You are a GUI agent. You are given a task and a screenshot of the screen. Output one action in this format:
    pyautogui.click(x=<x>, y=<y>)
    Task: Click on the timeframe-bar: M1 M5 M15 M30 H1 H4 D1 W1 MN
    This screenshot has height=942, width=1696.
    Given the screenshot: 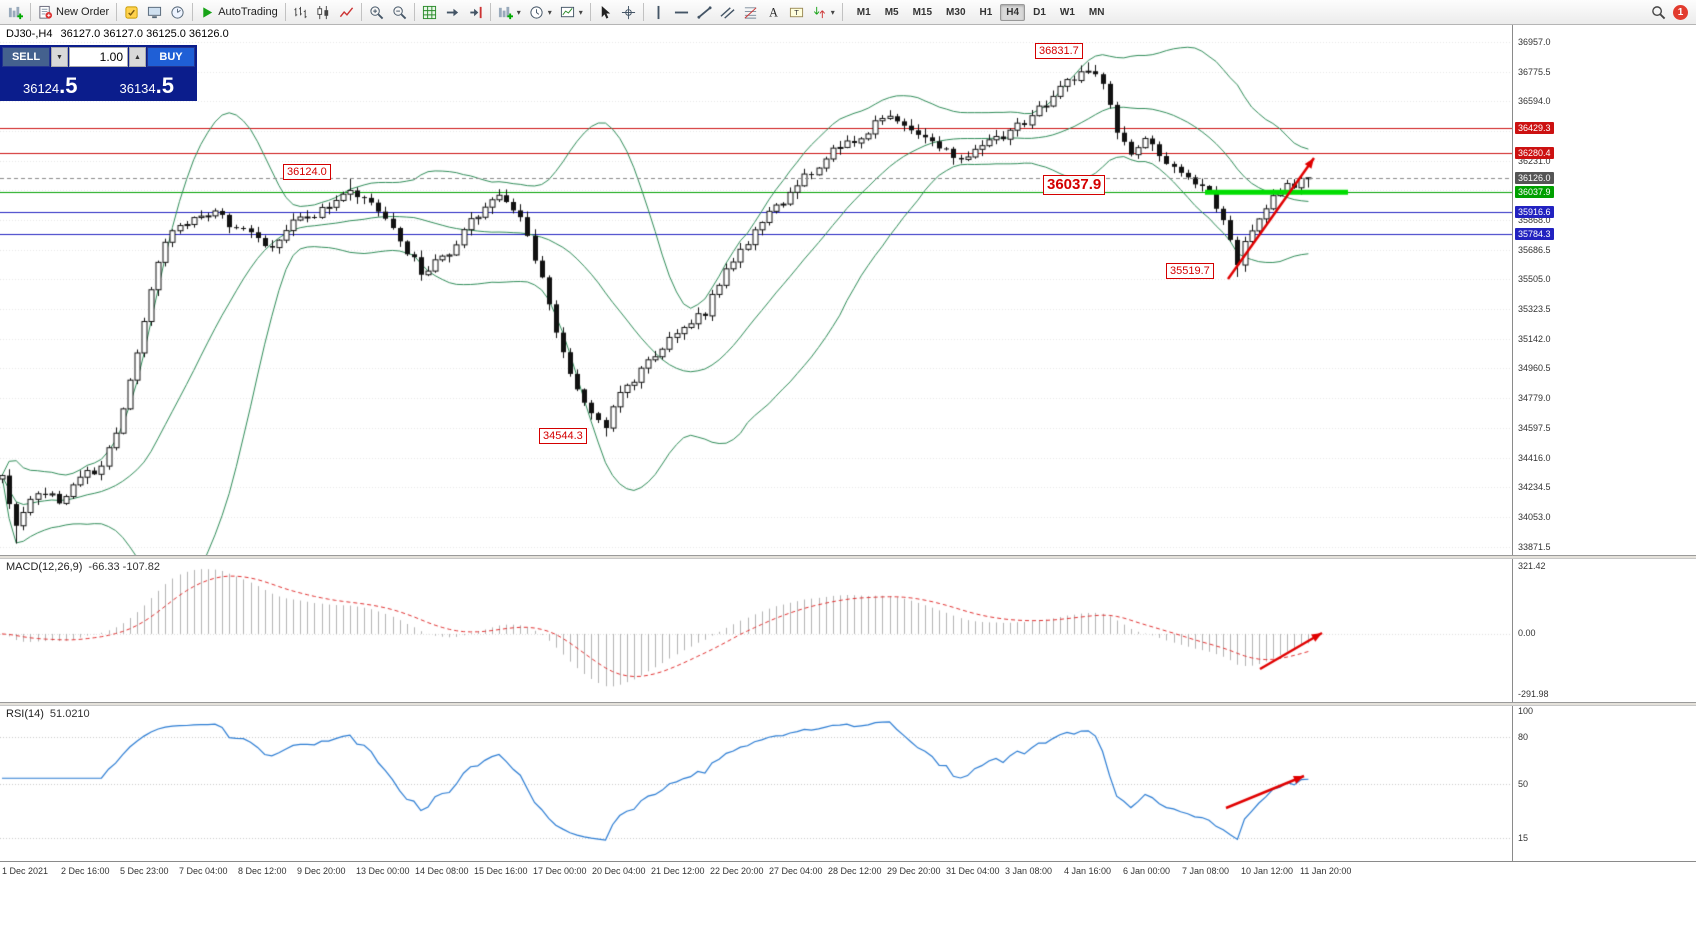 What is the action you would take?
    pyautogui.click(x=981, y=12)
    